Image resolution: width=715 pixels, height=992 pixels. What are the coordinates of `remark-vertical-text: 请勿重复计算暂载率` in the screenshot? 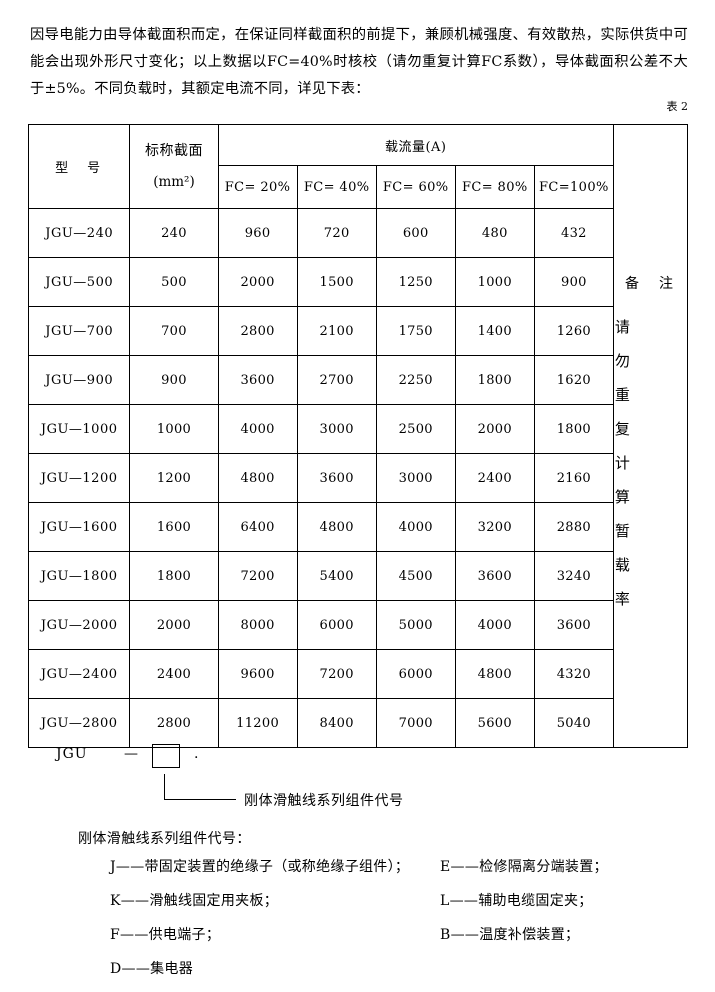 It's located at (621, 472).